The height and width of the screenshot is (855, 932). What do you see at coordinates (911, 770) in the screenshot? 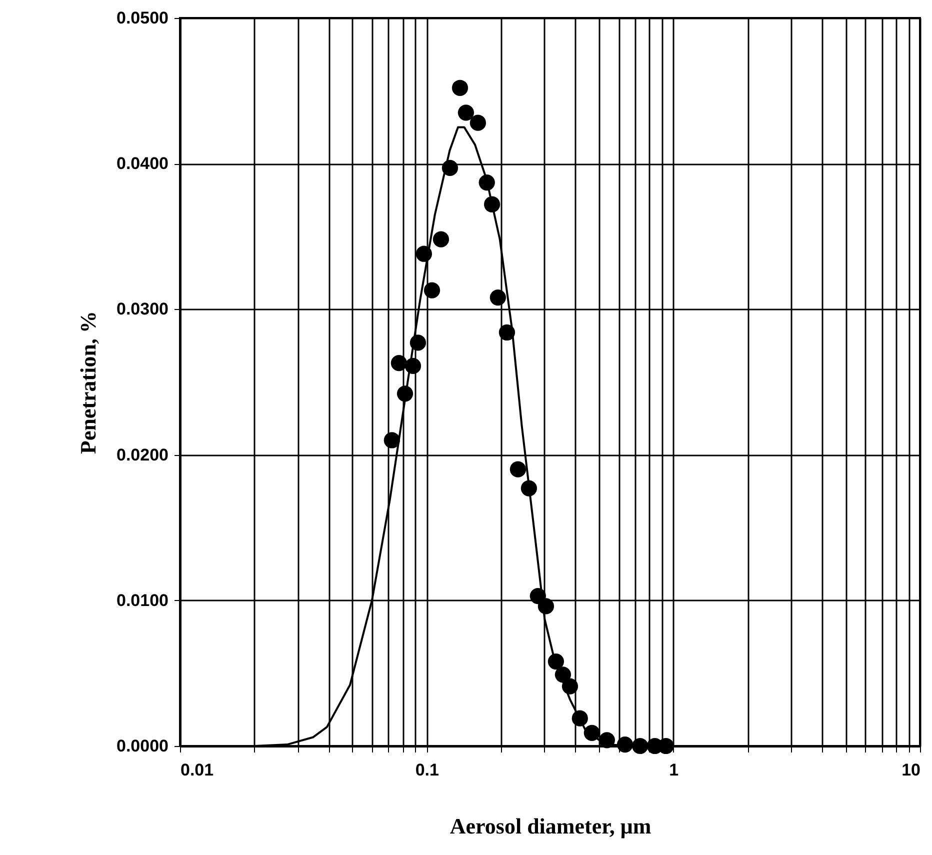
I see `x-tick-label: 10` at bounding box center [911, 770].